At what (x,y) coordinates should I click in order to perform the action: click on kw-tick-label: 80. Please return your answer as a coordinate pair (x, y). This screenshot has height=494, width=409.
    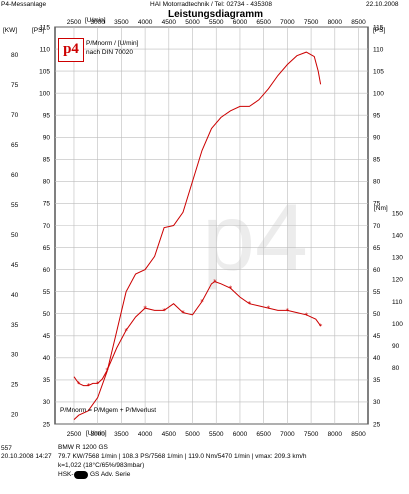
    Looking at the image, I should click on (15, 55).